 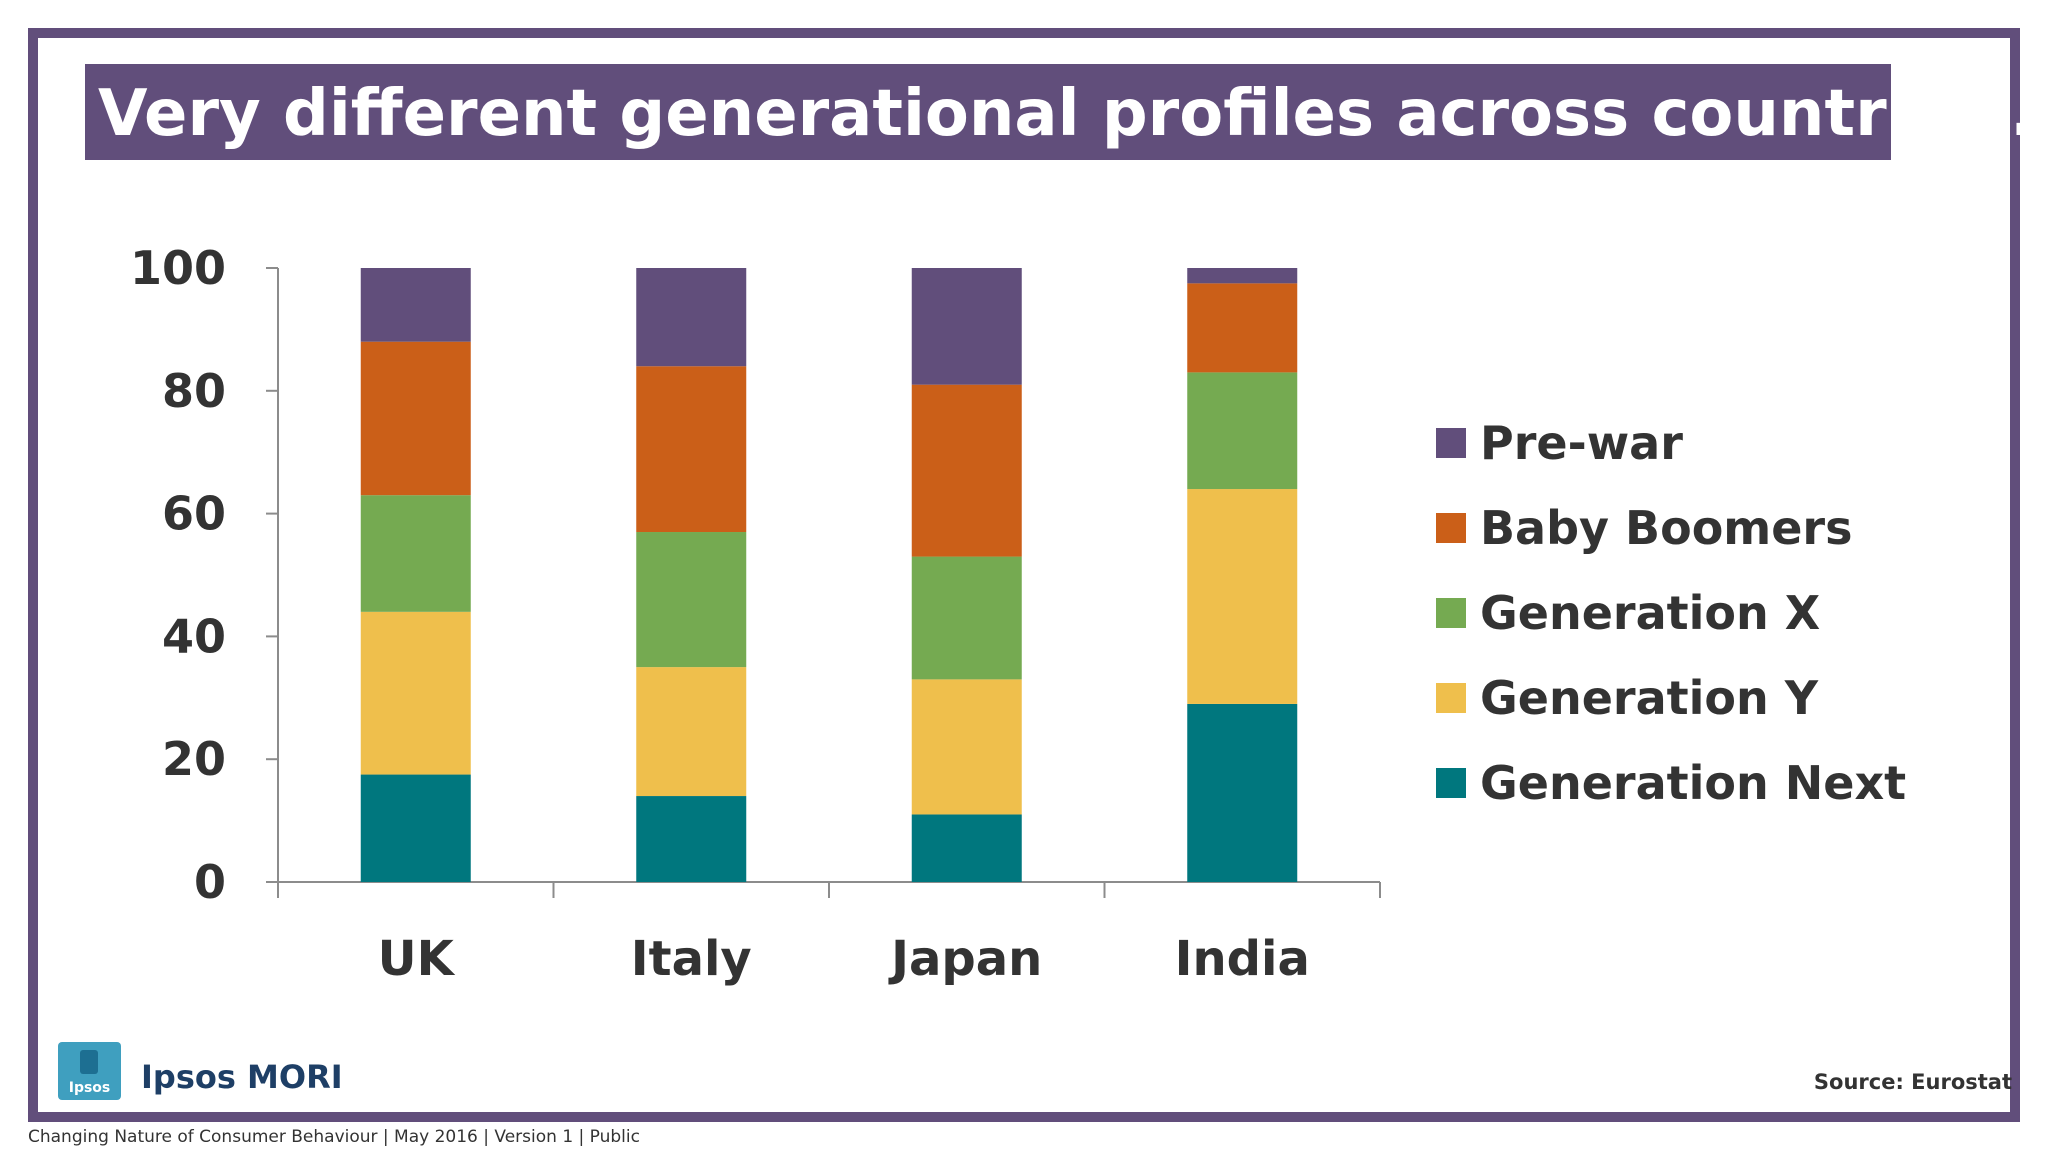 I want to click on bar-uk-pre-war, so click(x=415, y=305).